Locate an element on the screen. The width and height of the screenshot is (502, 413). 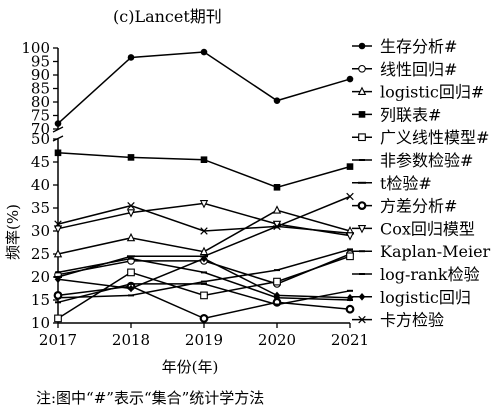
legend-item: t检验# is located at coordinates (392, 183).